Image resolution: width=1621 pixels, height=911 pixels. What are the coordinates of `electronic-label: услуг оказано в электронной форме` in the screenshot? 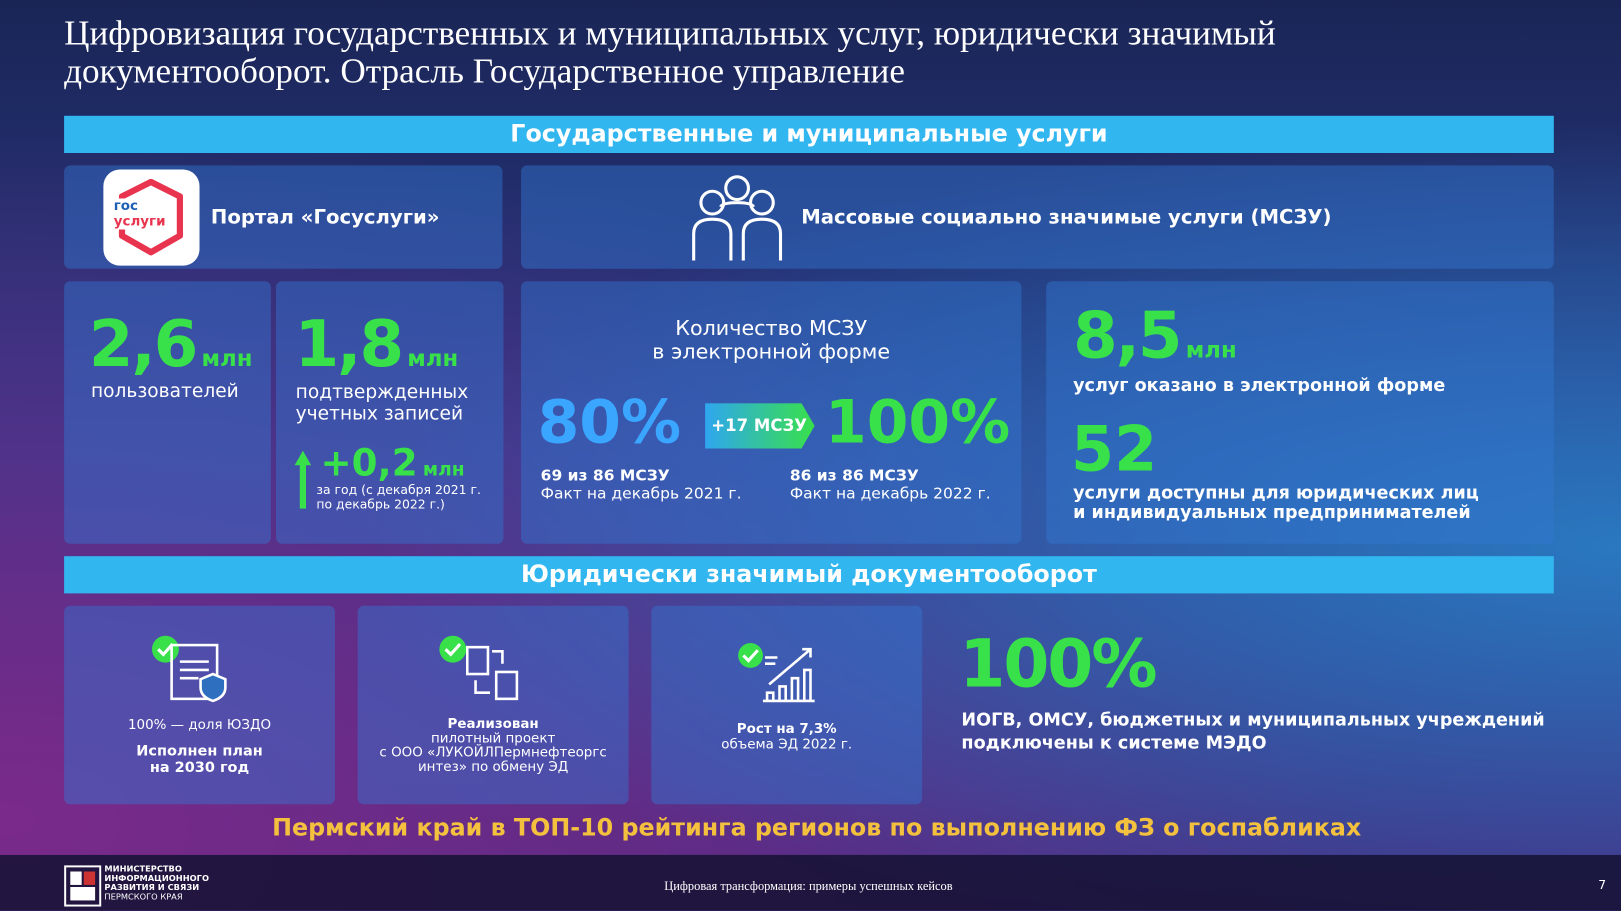 It's located at (1259, 385).